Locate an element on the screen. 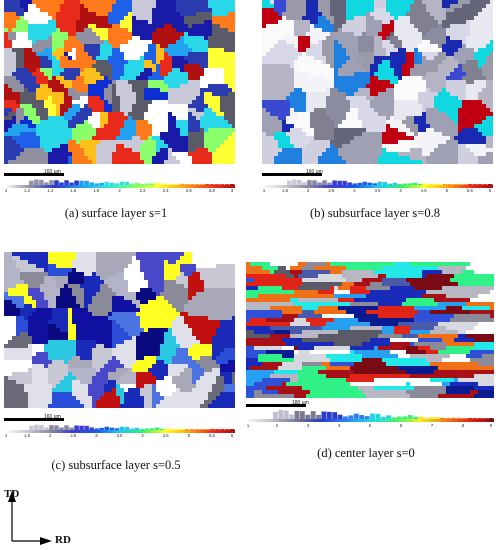  colorbar-tick-label: 2.4 is located at coordinates (165, 190).